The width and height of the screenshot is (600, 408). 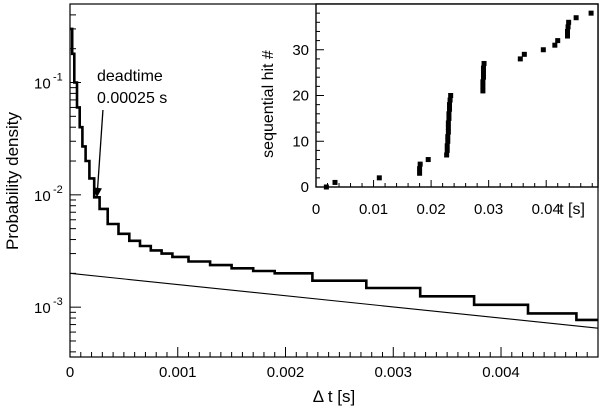 I want to click on main-y-tick-exponent: -1, so click(x=58, y=78).